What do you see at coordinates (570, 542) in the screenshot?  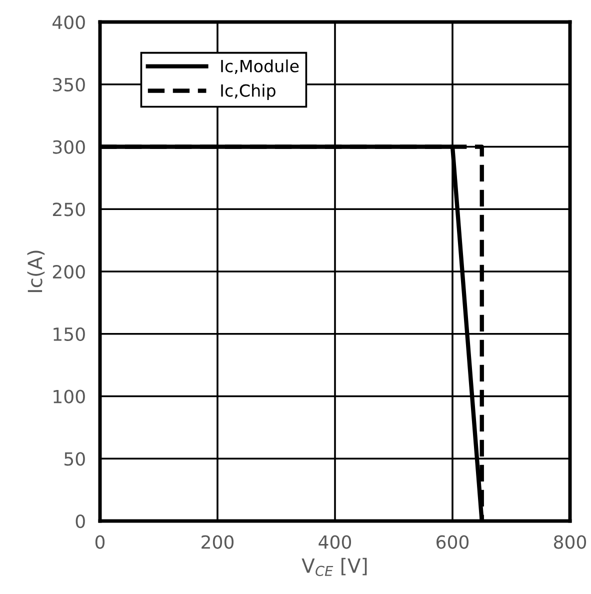 I see `x-tick-label: 800` at bounding box center [570, 542].